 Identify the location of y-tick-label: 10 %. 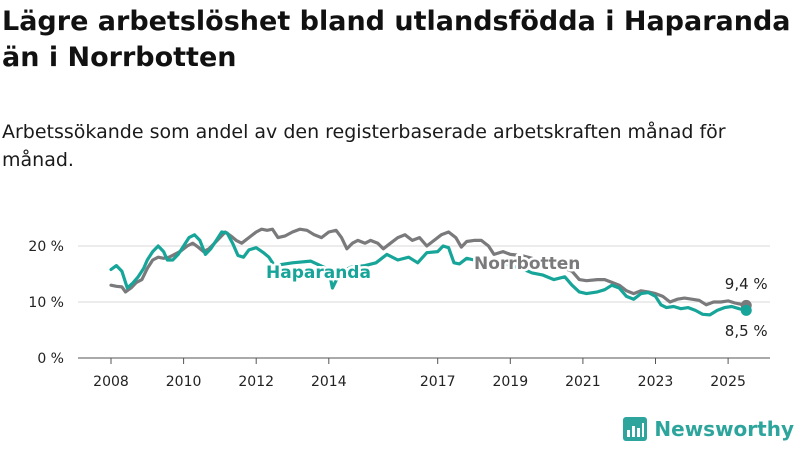
(46, 303).